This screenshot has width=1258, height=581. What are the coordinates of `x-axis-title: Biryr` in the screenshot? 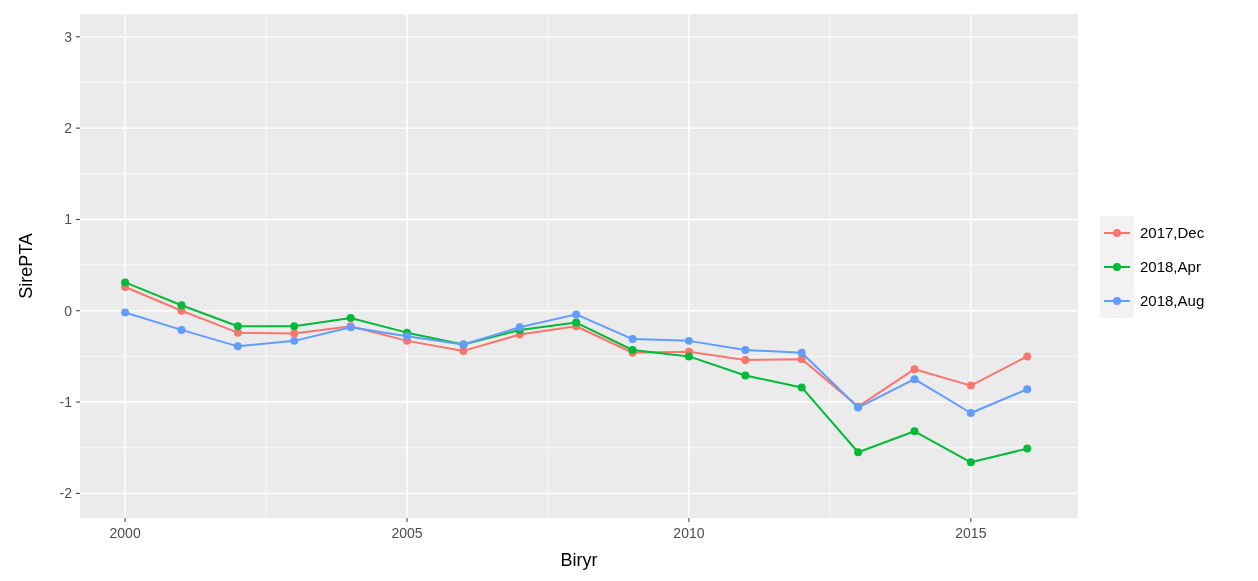 It's located at (579, 560).